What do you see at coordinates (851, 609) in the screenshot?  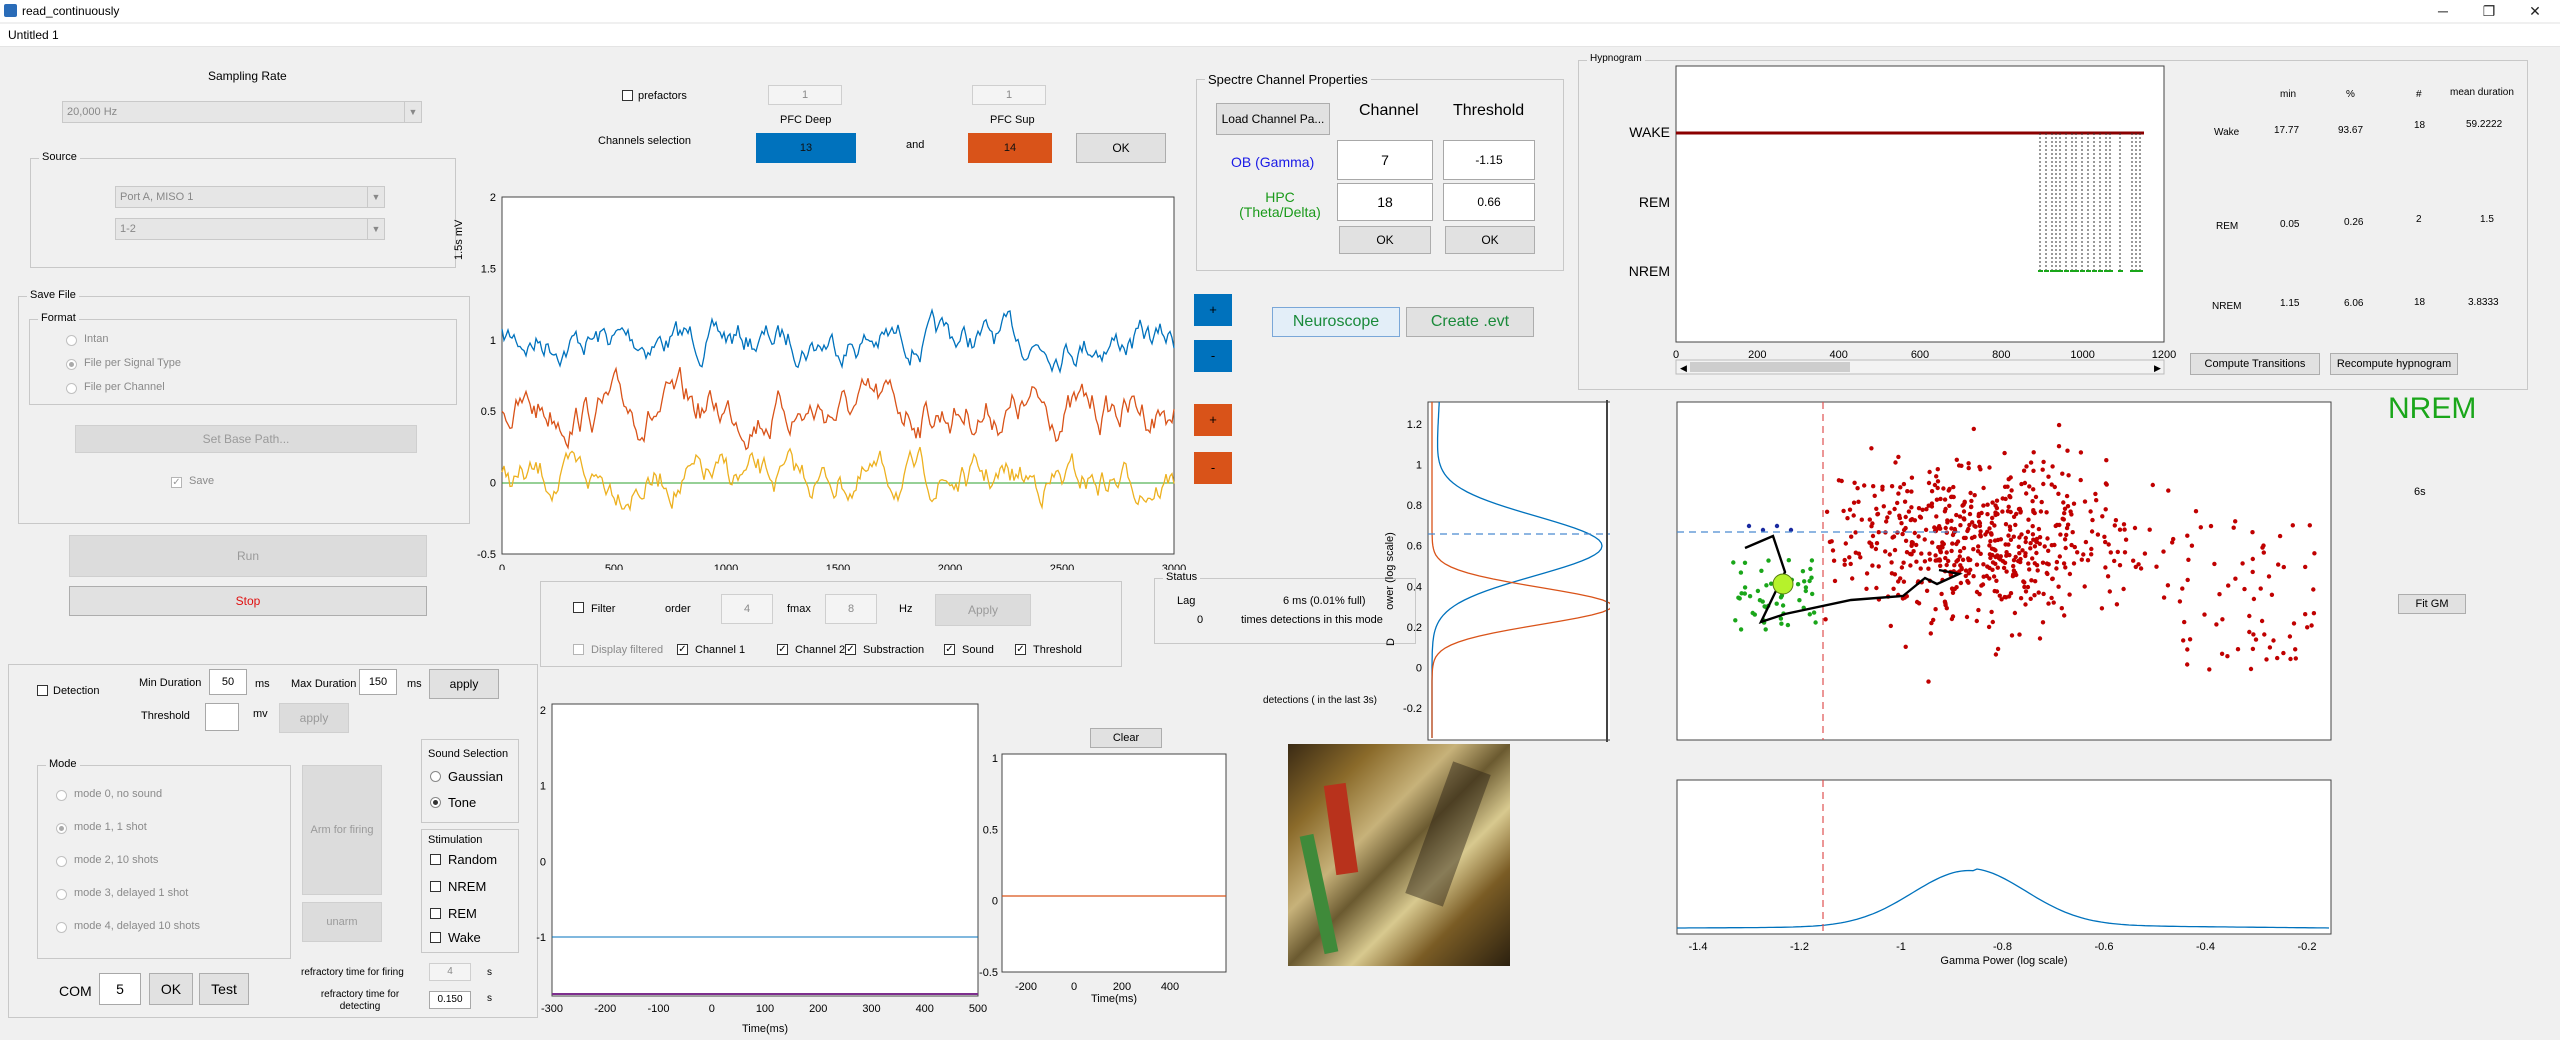 I see `fmax-input: 8` at bounding box center [851, 609].